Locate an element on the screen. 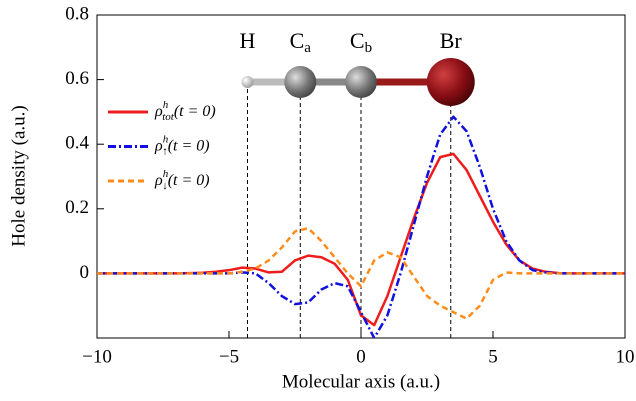 This screenshot has width=636, height=401. x-axis-label: Molecular axis (a.u.) is located at coordinates (361, 381).